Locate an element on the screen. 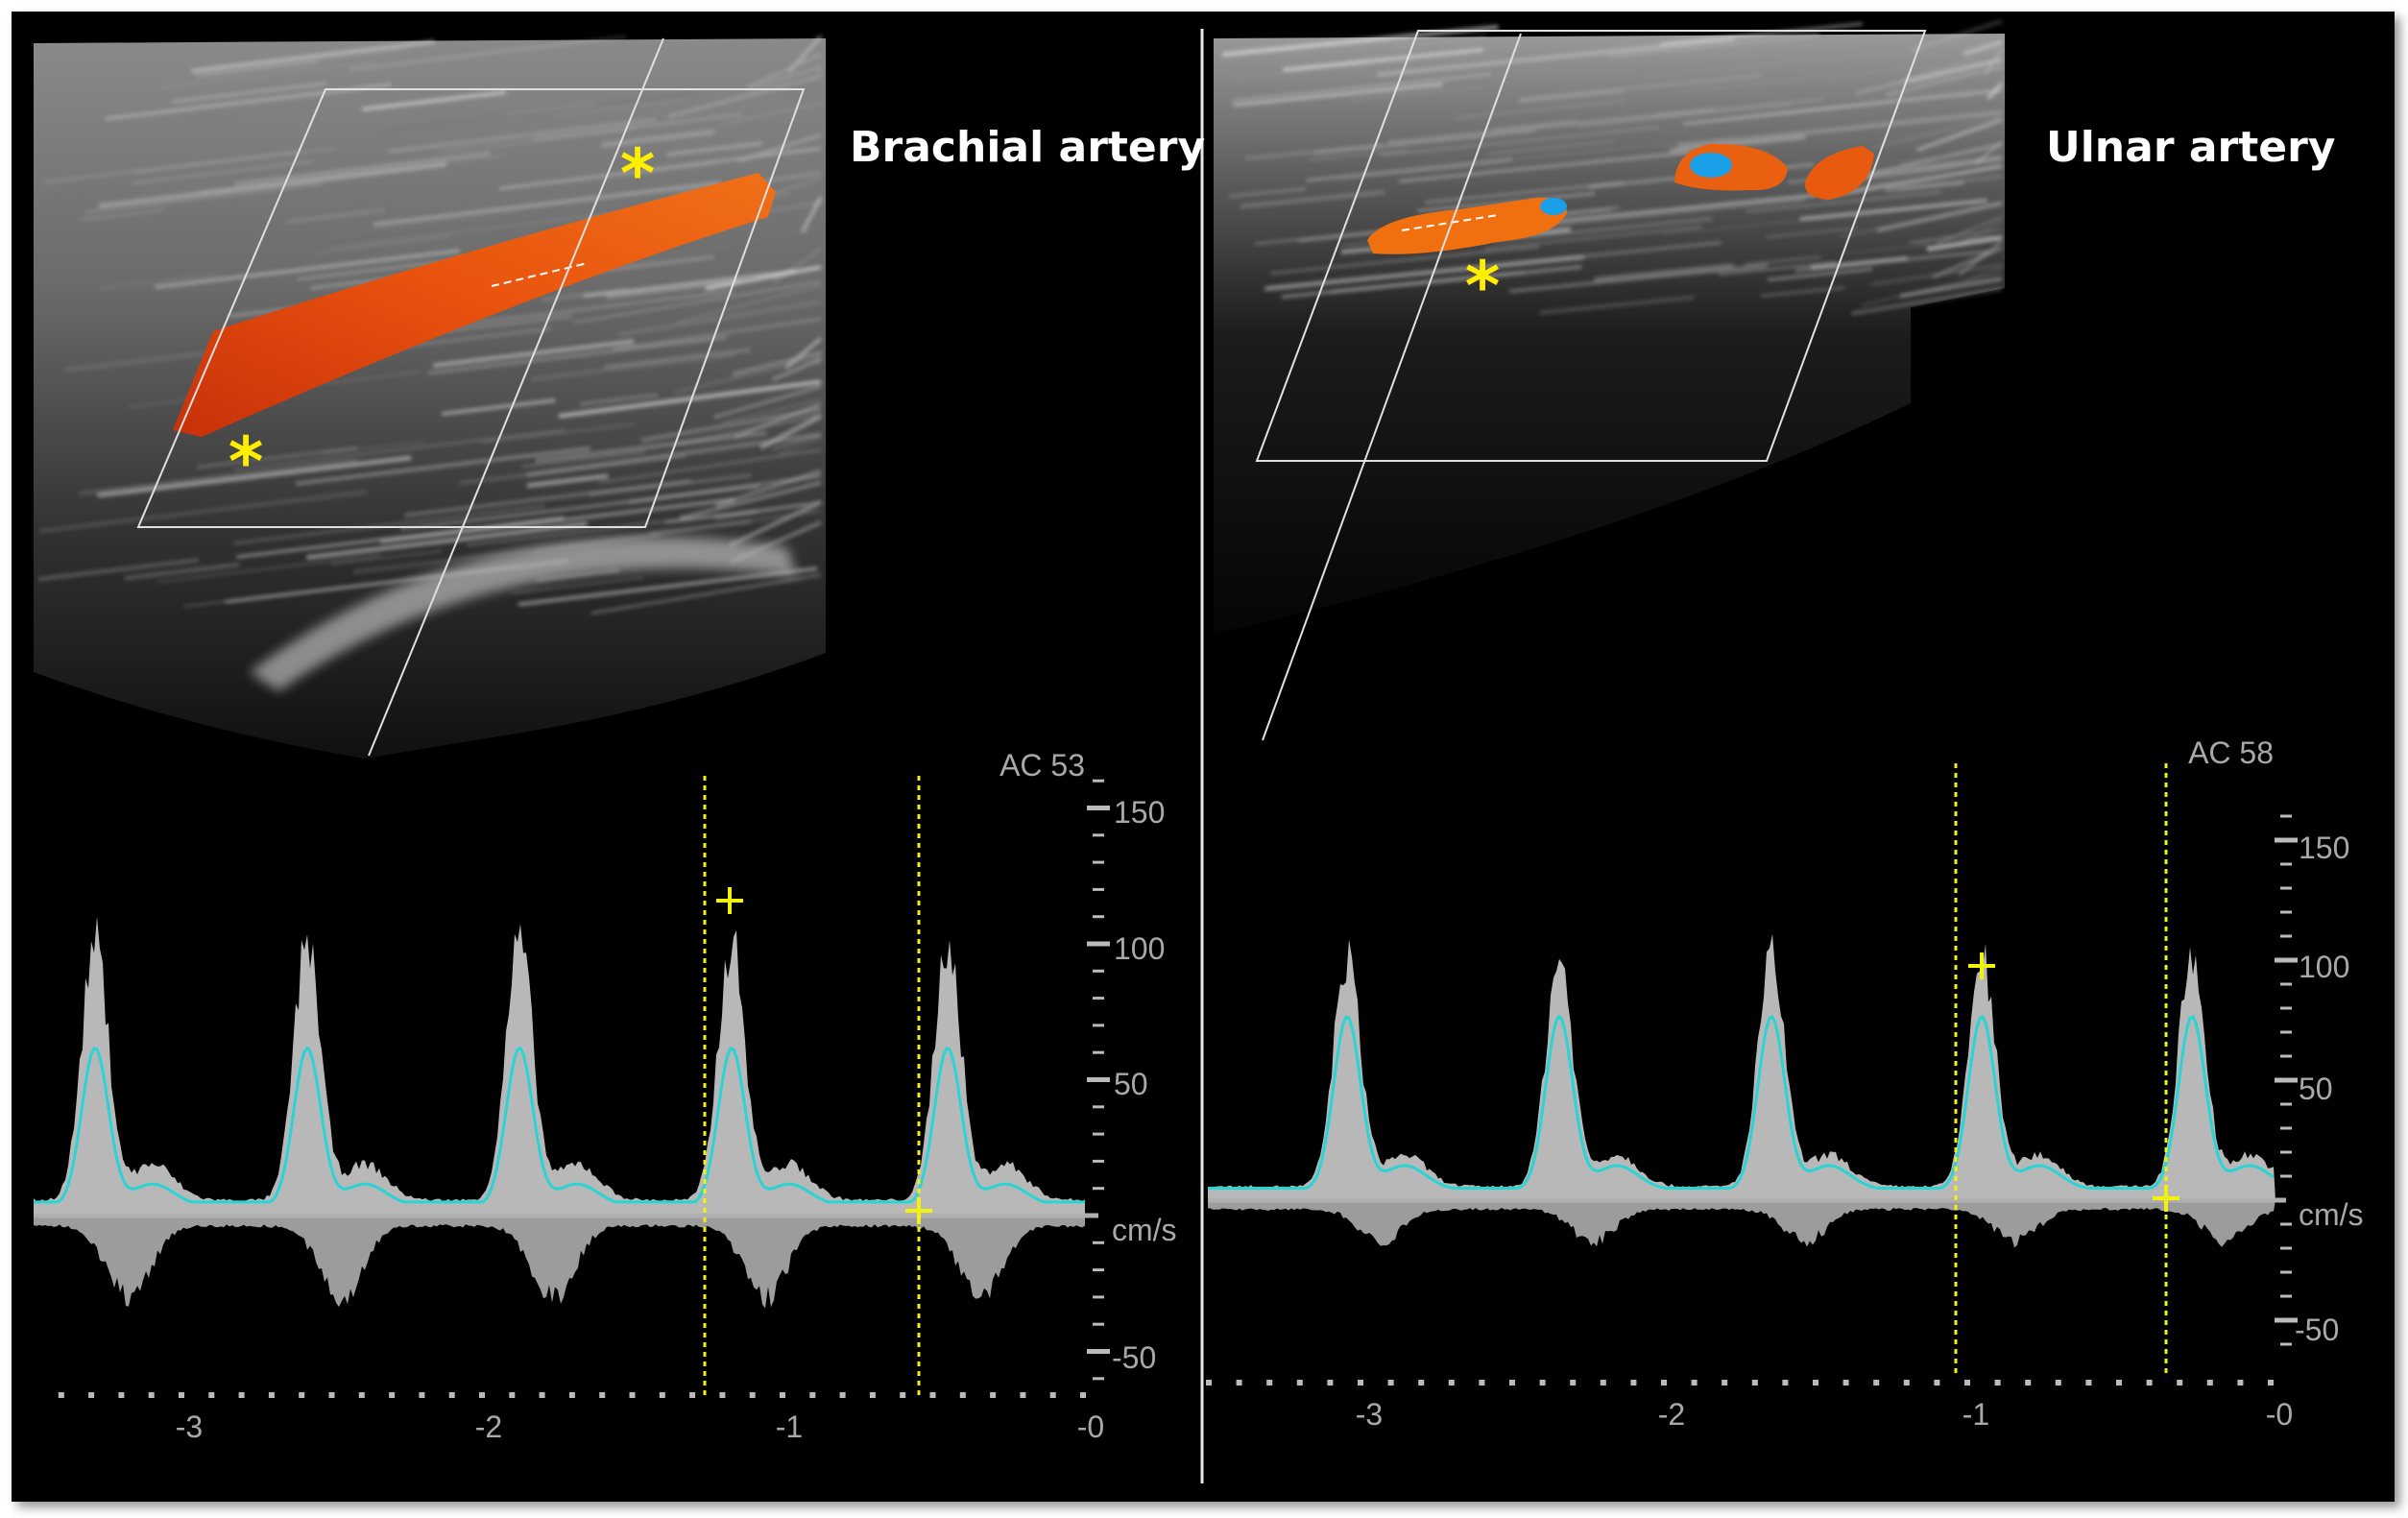  time-tick: -2 is located at coordinates (489, 1427).